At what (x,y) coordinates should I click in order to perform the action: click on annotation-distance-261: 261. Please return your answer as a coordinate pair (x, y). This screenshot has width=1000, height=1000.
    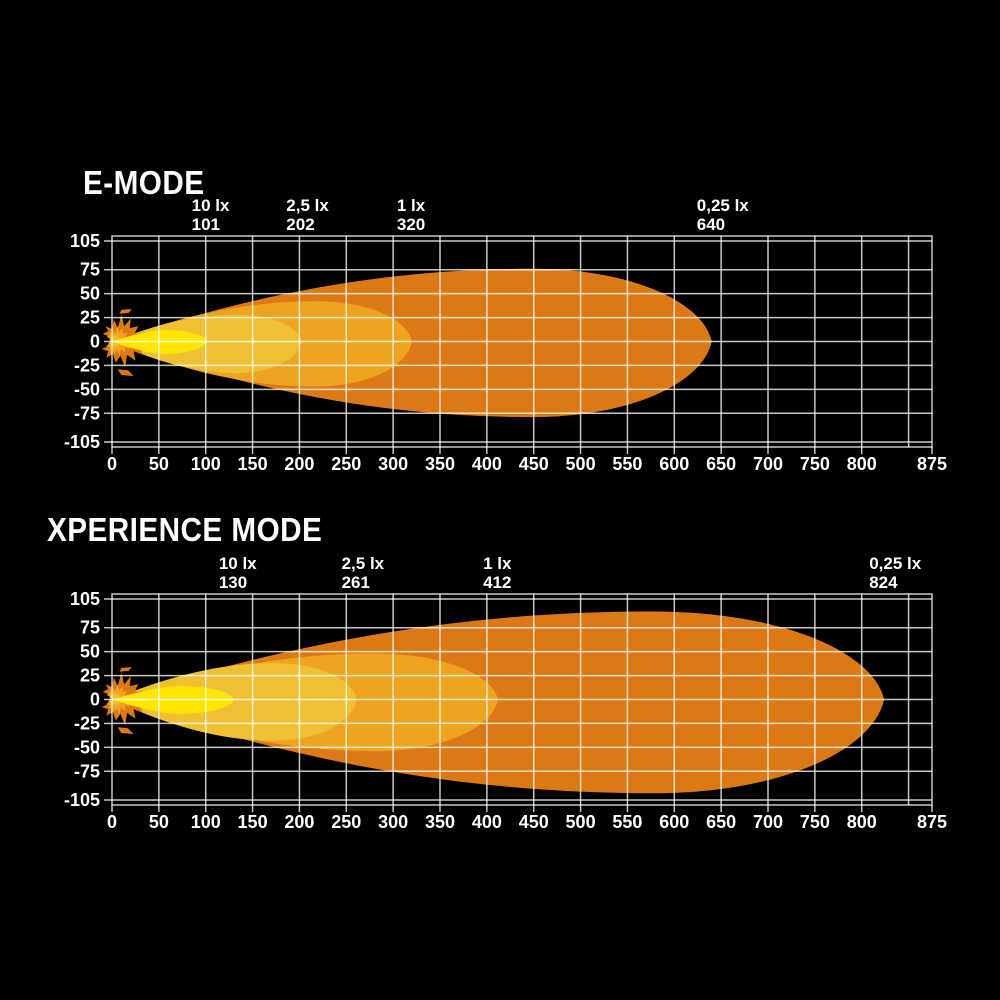
    Looking at the image, I should click on (356, 582).